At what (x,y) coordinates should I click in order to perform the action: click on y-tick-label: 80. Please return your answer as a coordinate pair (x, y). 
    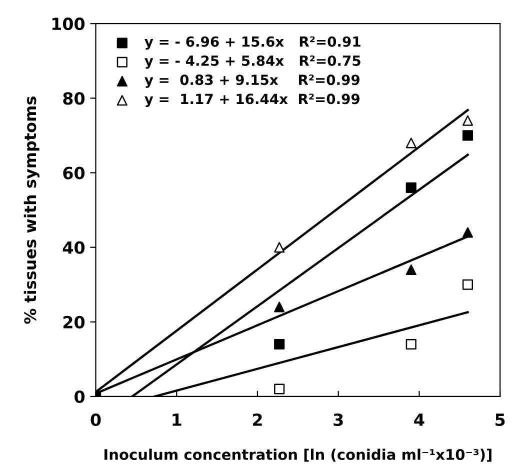
    Looking at the image, I should click on (74, 98).